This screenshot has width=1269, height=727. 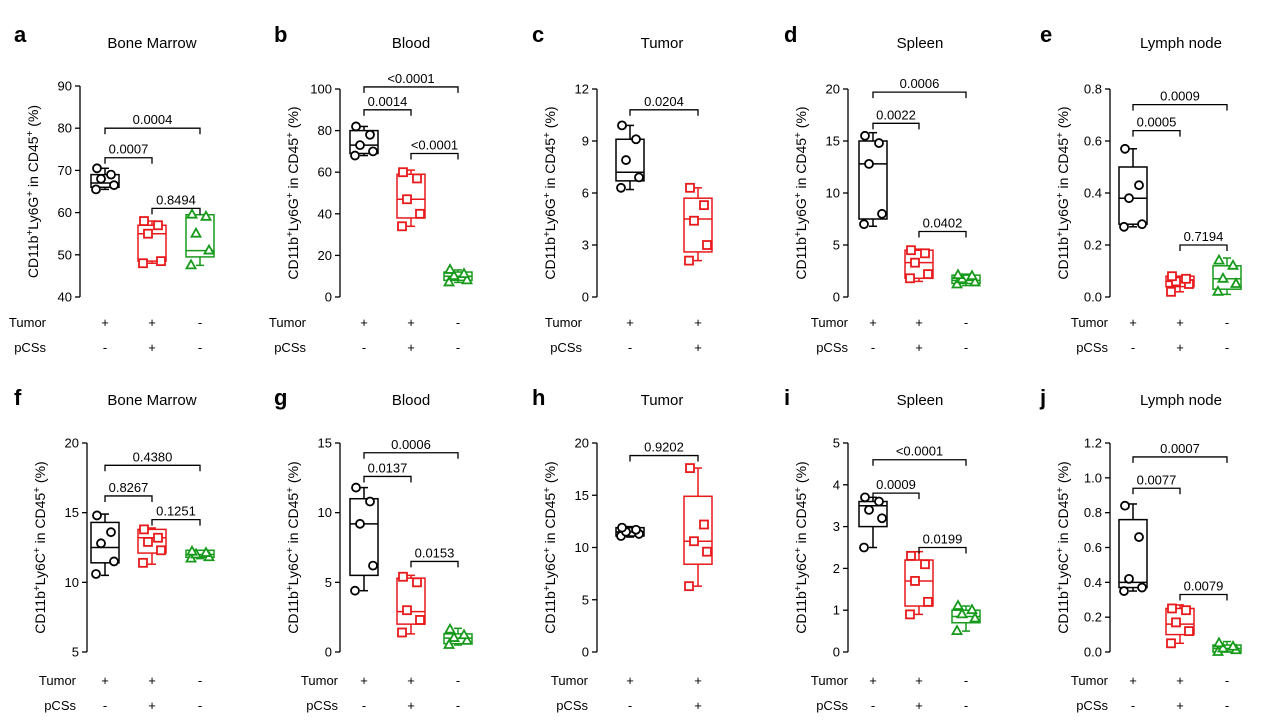 I want to click on panel-letter: e, so click(x=1046, y=34).